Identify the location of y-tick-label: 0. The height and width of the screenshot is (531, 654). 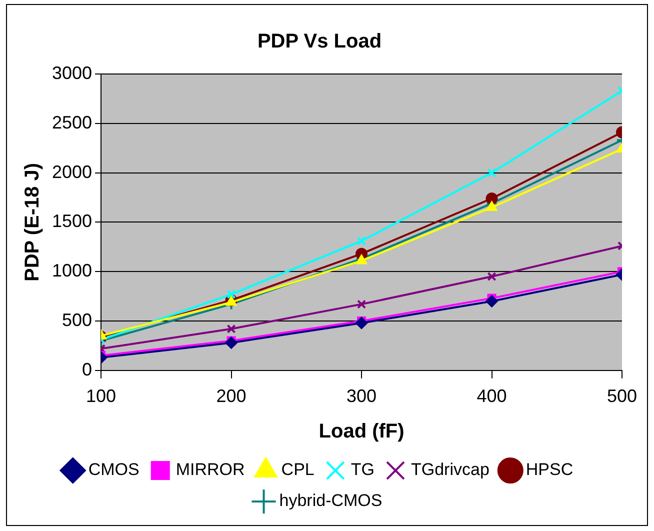
(87, 369).